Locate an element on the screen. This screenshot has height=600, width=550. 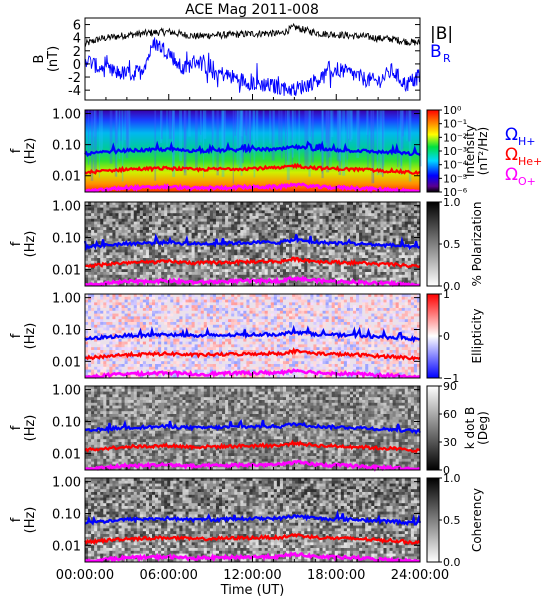
spectrogram-streak is located at coordinates (250, 137).